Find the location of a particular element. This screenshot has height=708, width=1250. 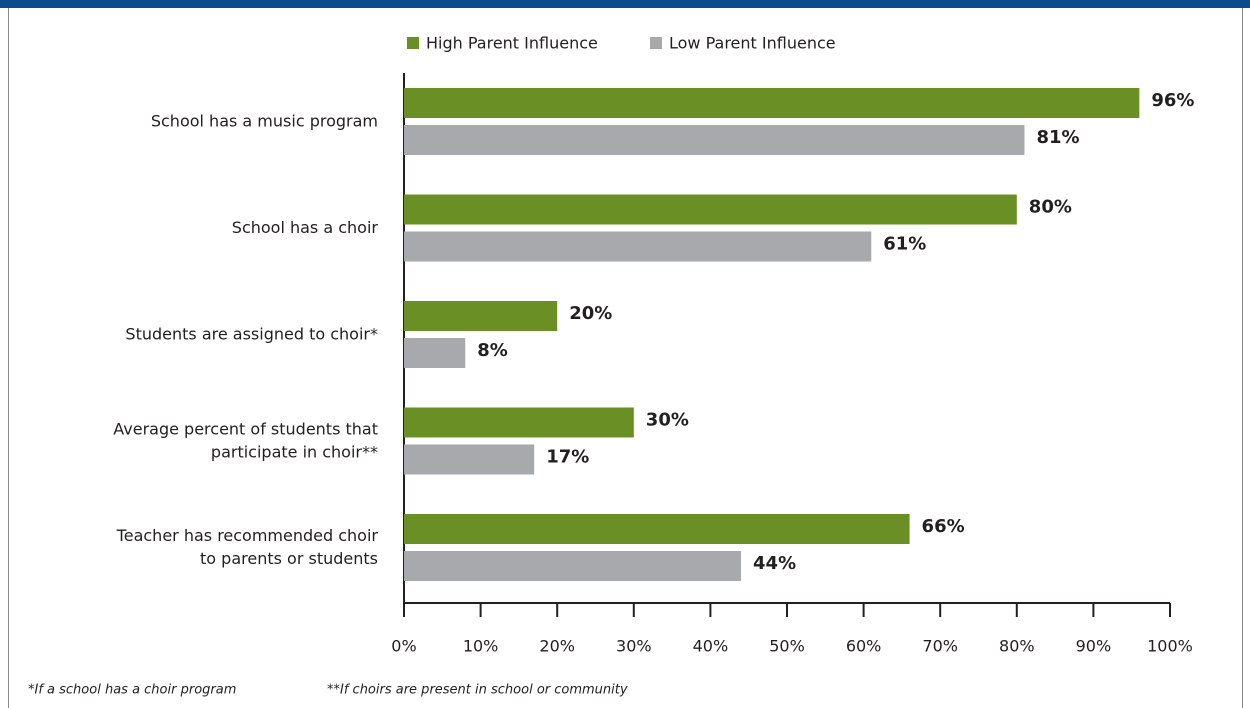

x-tick-label: 20% is located at coordinates (557, 646).